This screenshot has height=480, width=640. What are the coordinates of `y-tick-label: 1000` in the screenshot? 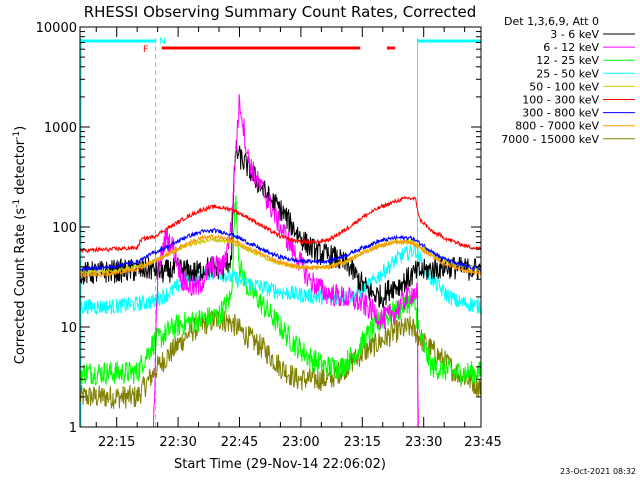 It's located at (60, 128).